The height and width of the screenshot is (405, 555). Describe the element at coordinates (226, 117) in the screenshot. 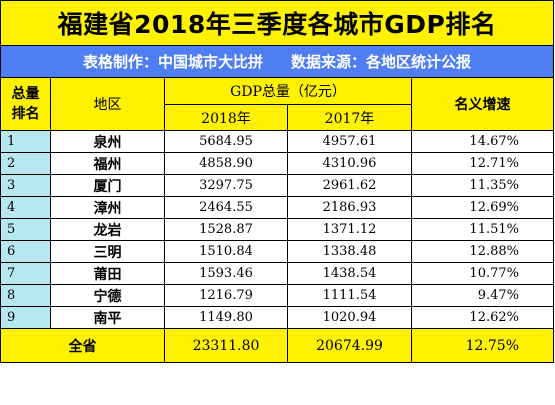

I see `header-year-2018: 2018年` at that location.